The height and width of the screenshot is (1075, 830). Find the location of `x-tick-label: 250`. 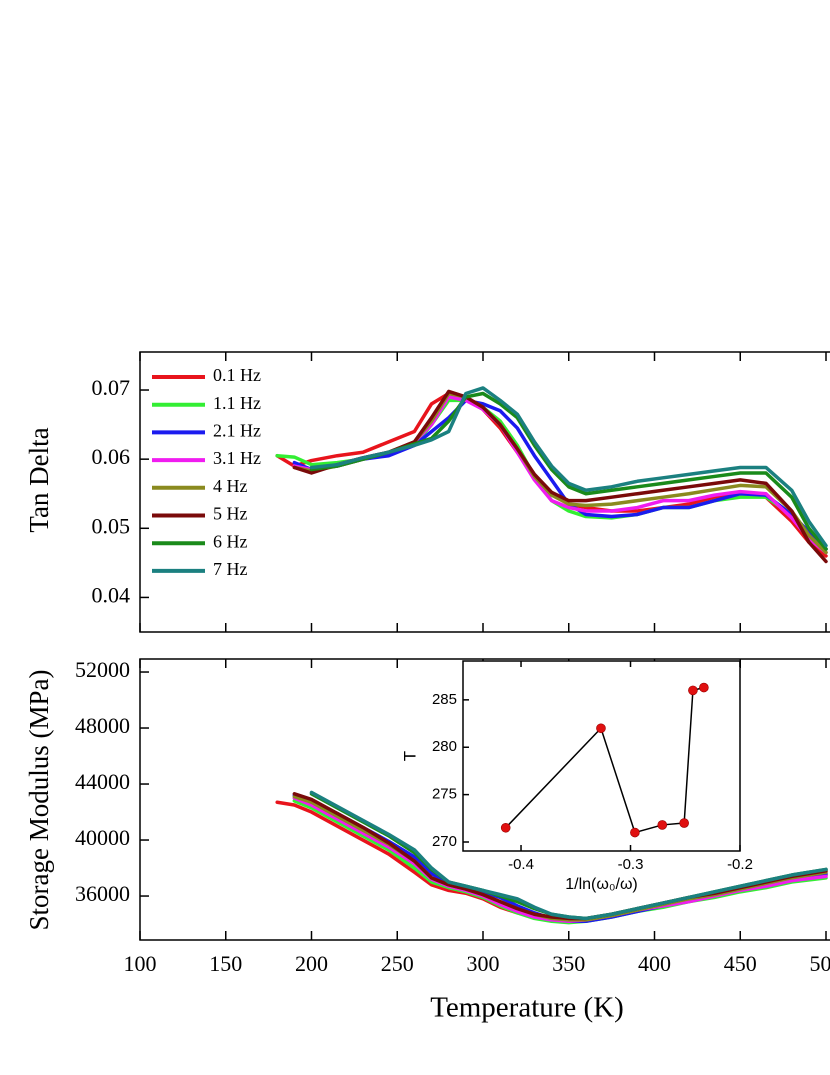

x-tick-label: 250 is located at coordinates (397, 963).